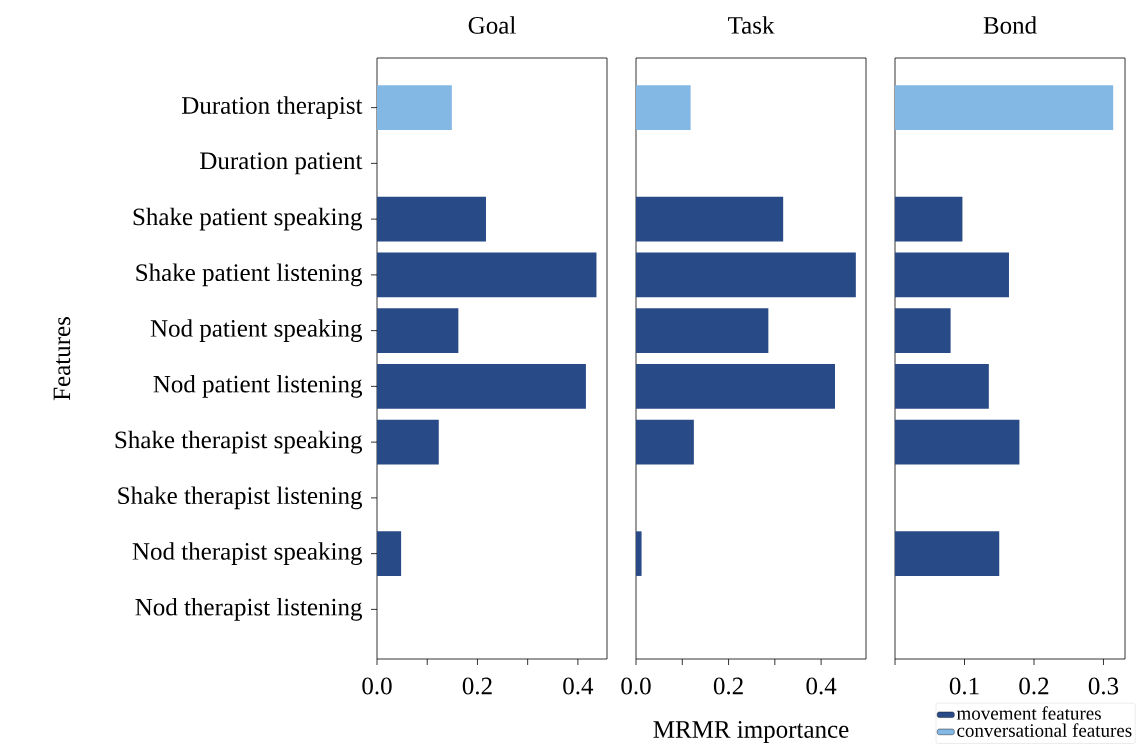  I want to click on y-tick-label: Nod therapist listening, so click(249, 609).